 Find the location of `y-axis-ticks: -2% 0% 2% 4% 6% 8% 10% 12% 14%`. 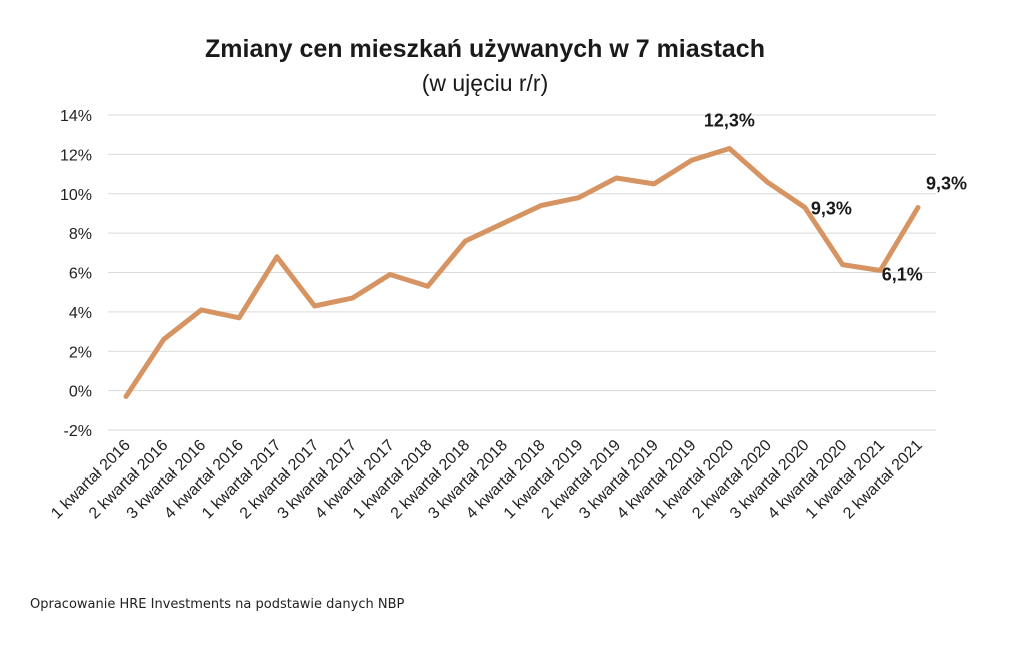

y-axis-ticks: -2% 0% 2% 4% 6% 8% 10% 12% 14% is located at coordinates (76, 274).